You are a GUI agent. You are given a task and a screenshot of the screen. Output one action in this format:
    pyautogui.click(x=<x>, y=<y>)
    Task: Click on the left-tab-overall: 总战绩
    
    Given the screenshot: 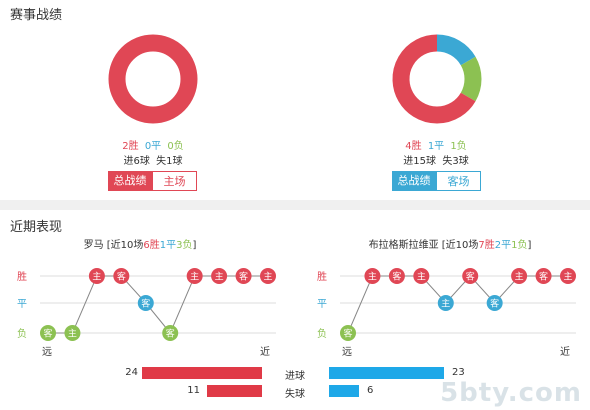 What is the action you would take?
    pyautogui.click(x=130, y=181)
    